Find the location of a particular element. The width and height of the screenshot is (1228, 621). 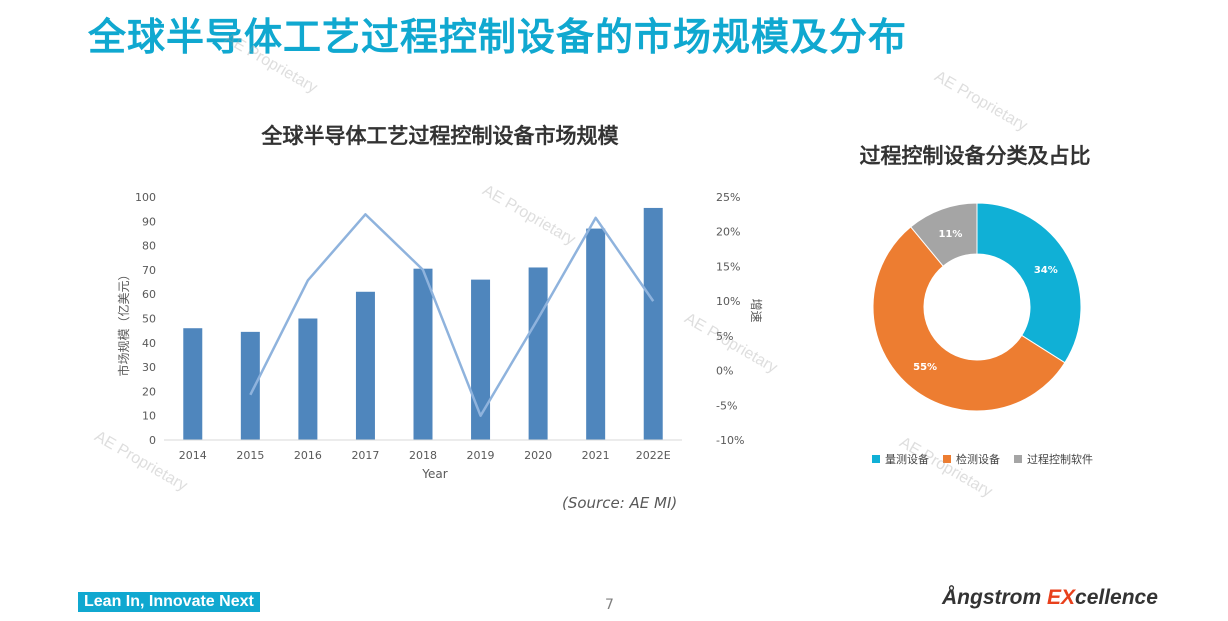

y-axis-title: 市场规模（亿美元） is located at coordinates (123, 322).